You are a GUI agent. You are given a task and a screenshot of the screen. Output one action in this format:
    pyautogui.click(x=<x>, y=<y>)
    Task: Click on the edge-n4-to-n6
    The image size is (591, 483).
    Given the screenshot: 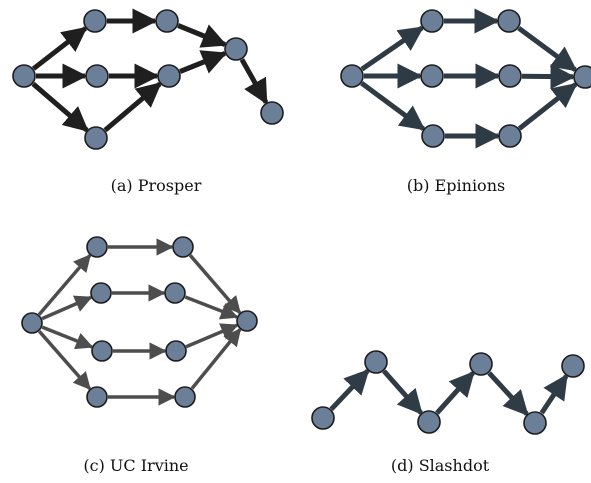 What is the action you would take?
    pyautogui.click(x=132, y=107)
    